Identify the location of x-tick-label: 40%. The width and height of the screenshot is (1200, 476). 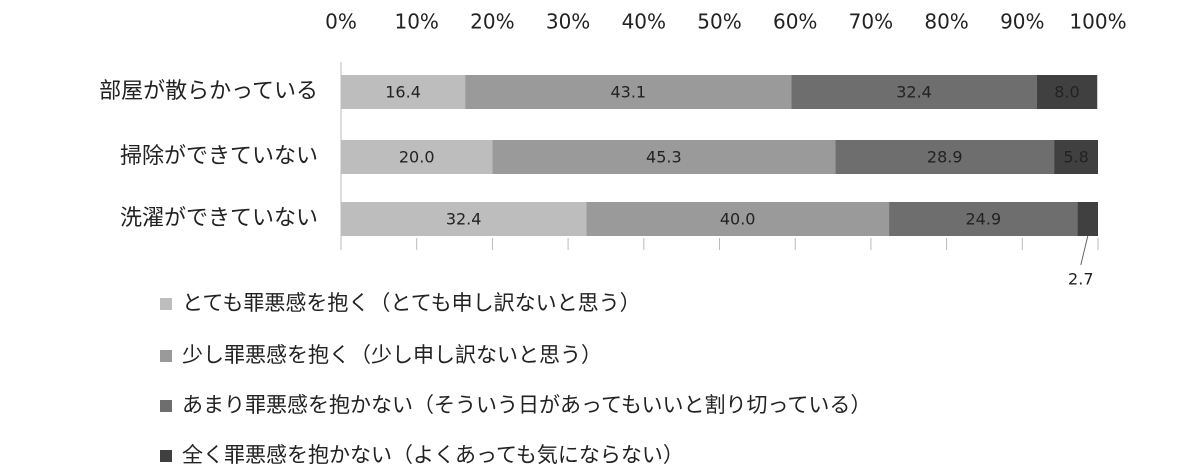
(644, 22).